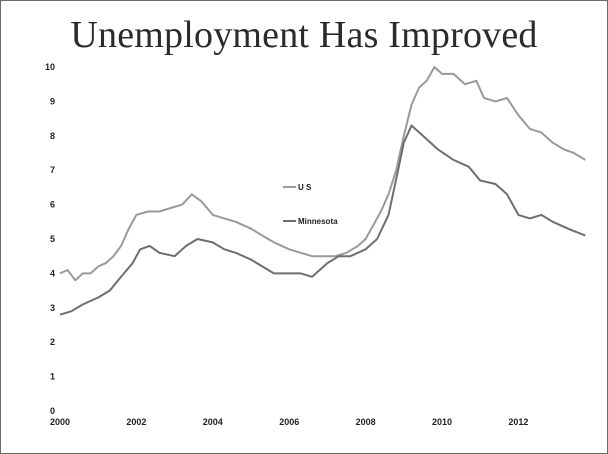  What do you see at coordinates (52, 101) in the screenshot?
I see `y-tick-label: 9` at bounding box center [52, 101].